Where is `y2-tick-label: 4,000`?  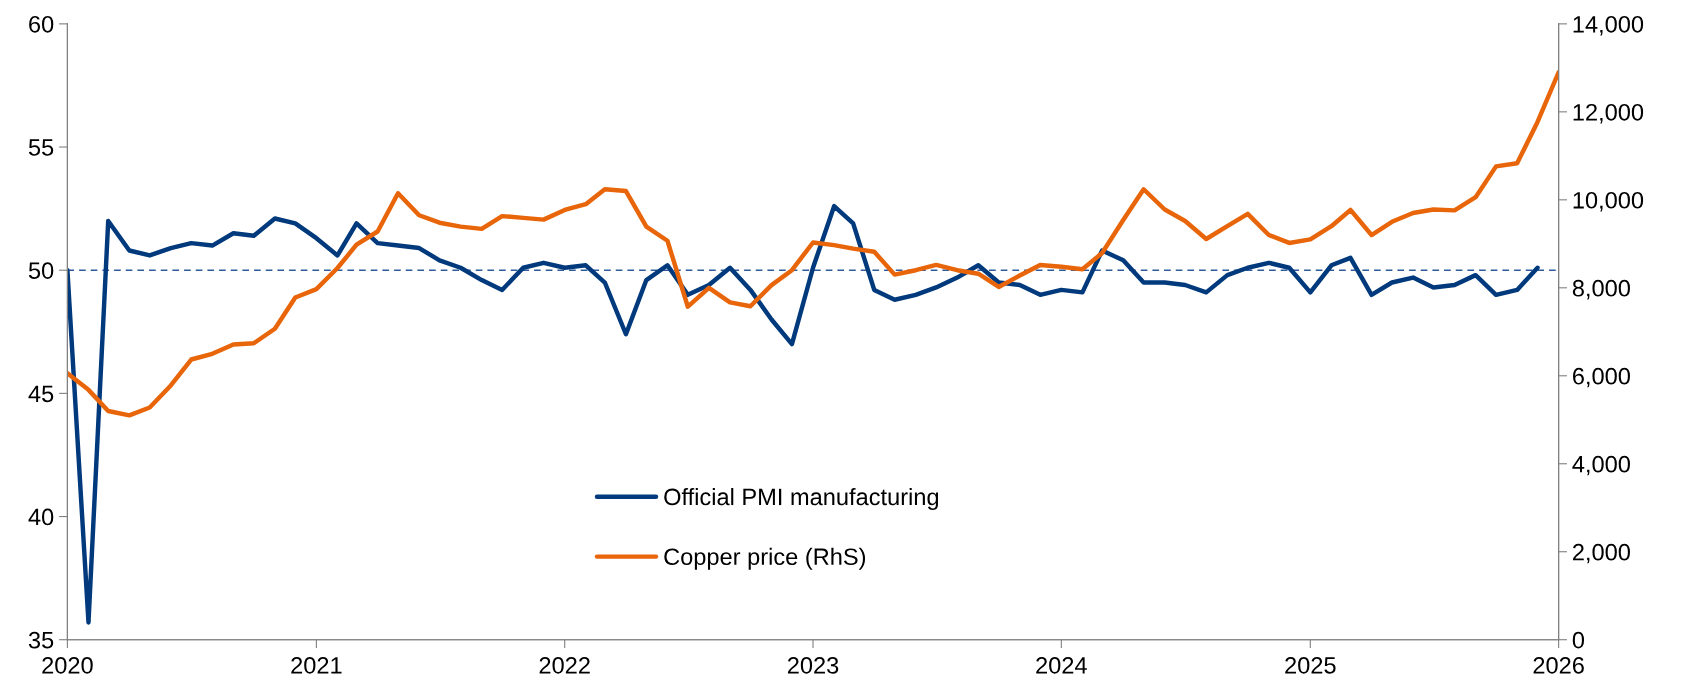
y2-tick-label: 4,000 is located at coordinates (1601, 465).